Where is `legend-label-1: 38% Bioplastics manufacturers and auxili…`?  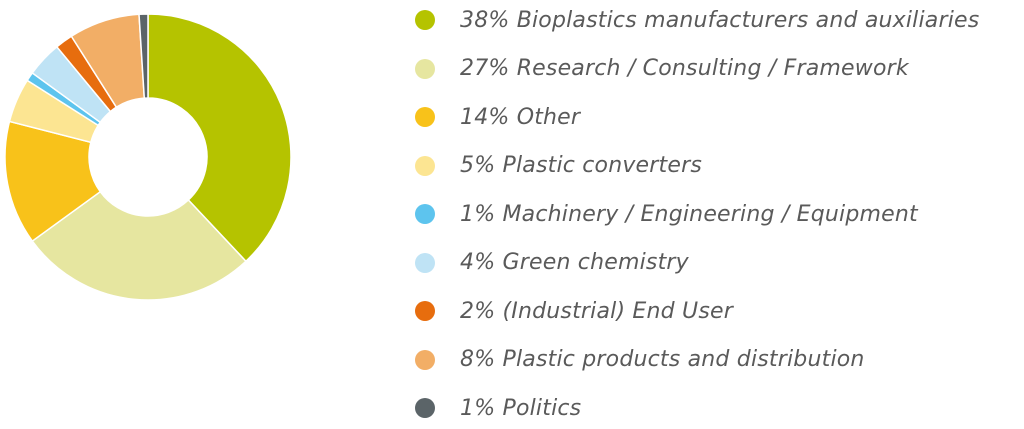 legend-label-1: 38% Bioplastics manufacturers and auxili… is located at coordinates (720, 20).